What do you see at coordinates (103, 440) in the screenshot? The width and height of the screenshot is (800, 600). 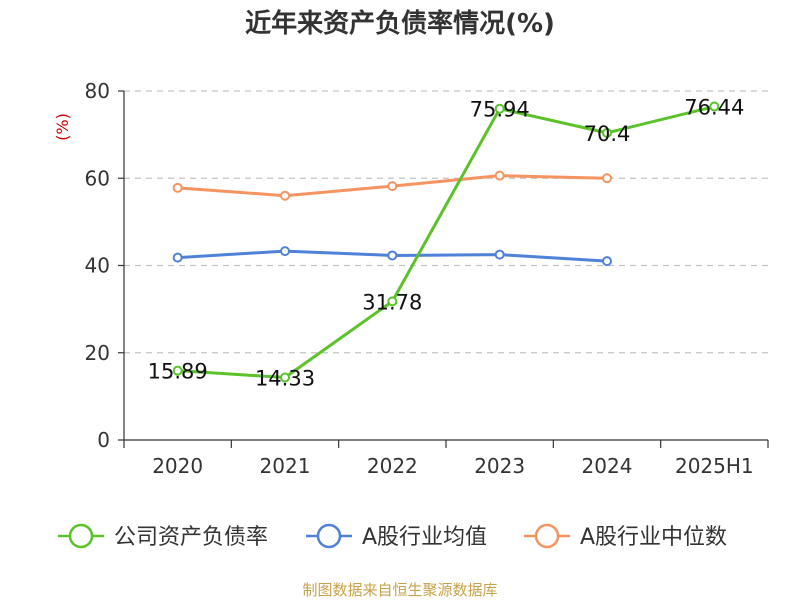 I see `y-tick-label: 0` at bounding box center [103, 440].